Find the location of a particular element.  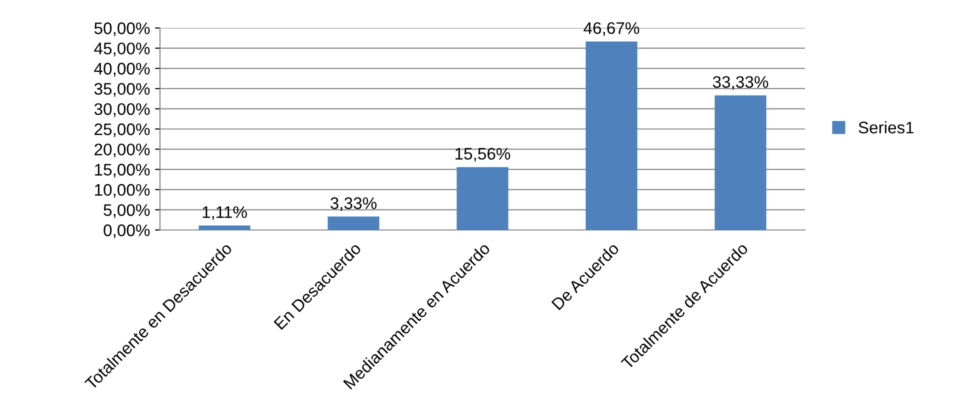

y-tick-label: 45,00% is located at coordinates (122, 49).